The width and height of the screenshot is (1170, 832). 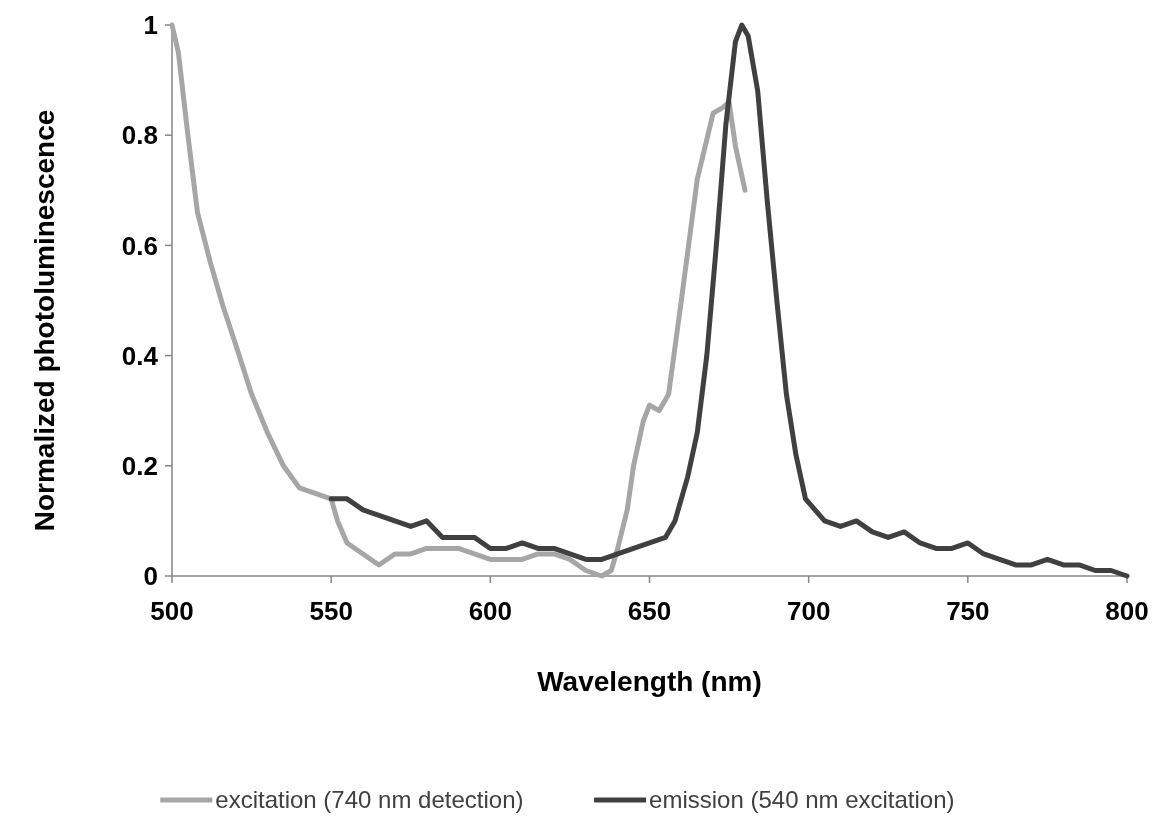 What do you see at coordinates (808, 611) in the screenshot?
I see `x-tick-label: 700` at bounding box center [808, 611].